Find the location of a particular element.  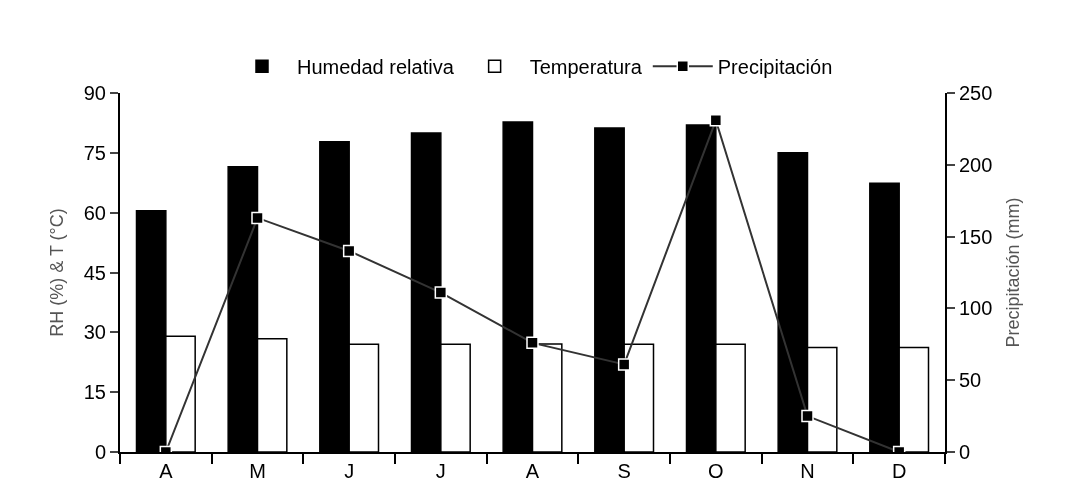

x-tick-label: M is located at coordinates (257, 471).